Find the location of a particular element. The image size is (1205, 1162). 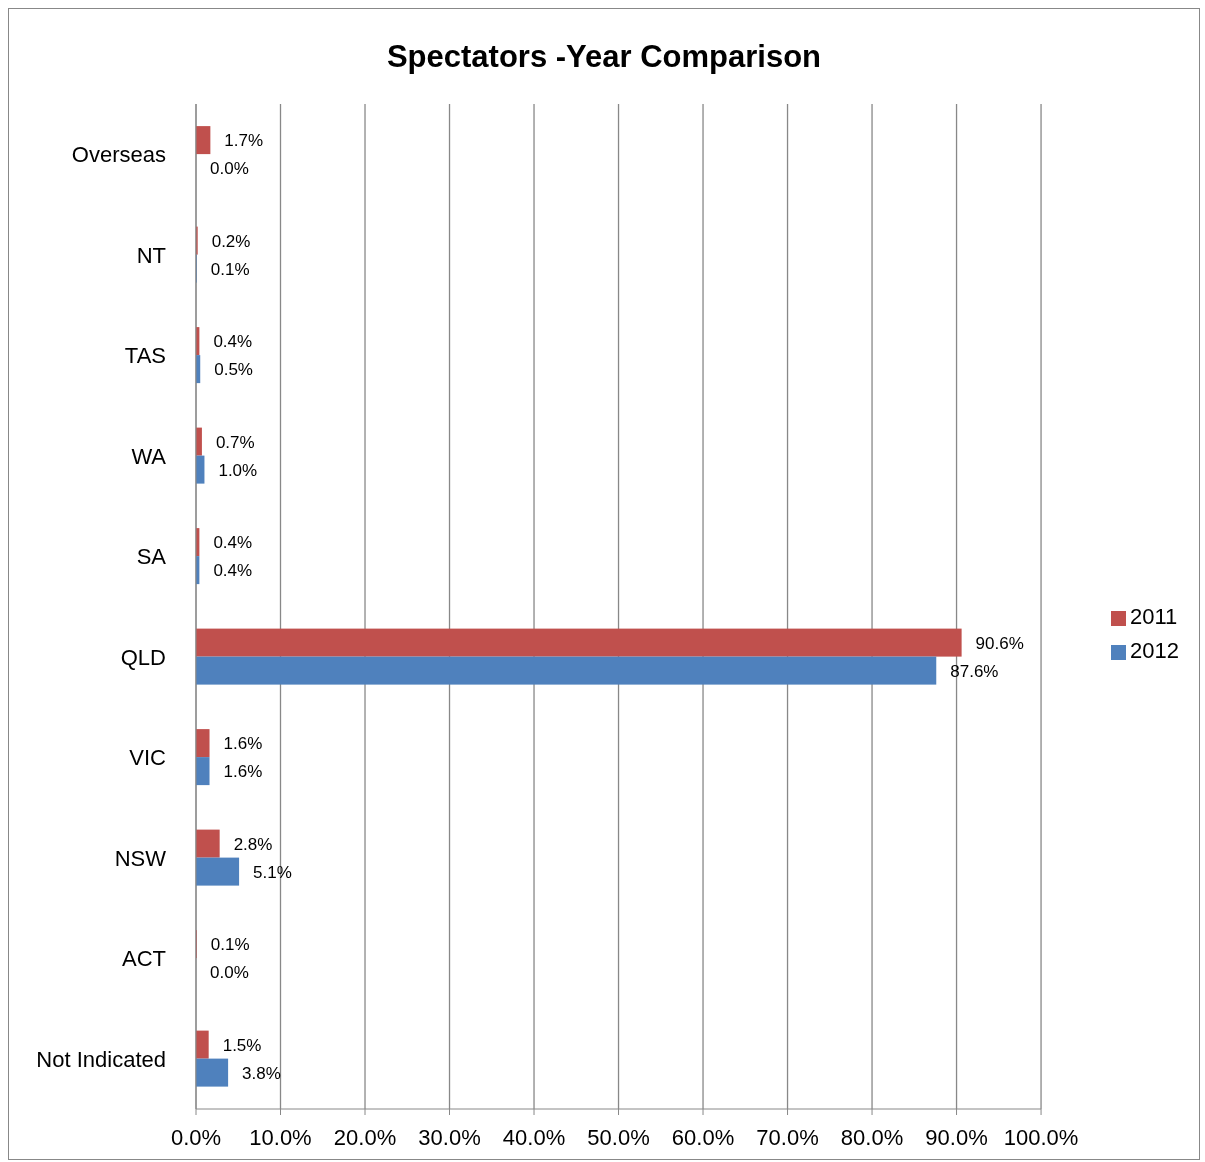

data-label: 0.2% is located at coordinates (231, 241).